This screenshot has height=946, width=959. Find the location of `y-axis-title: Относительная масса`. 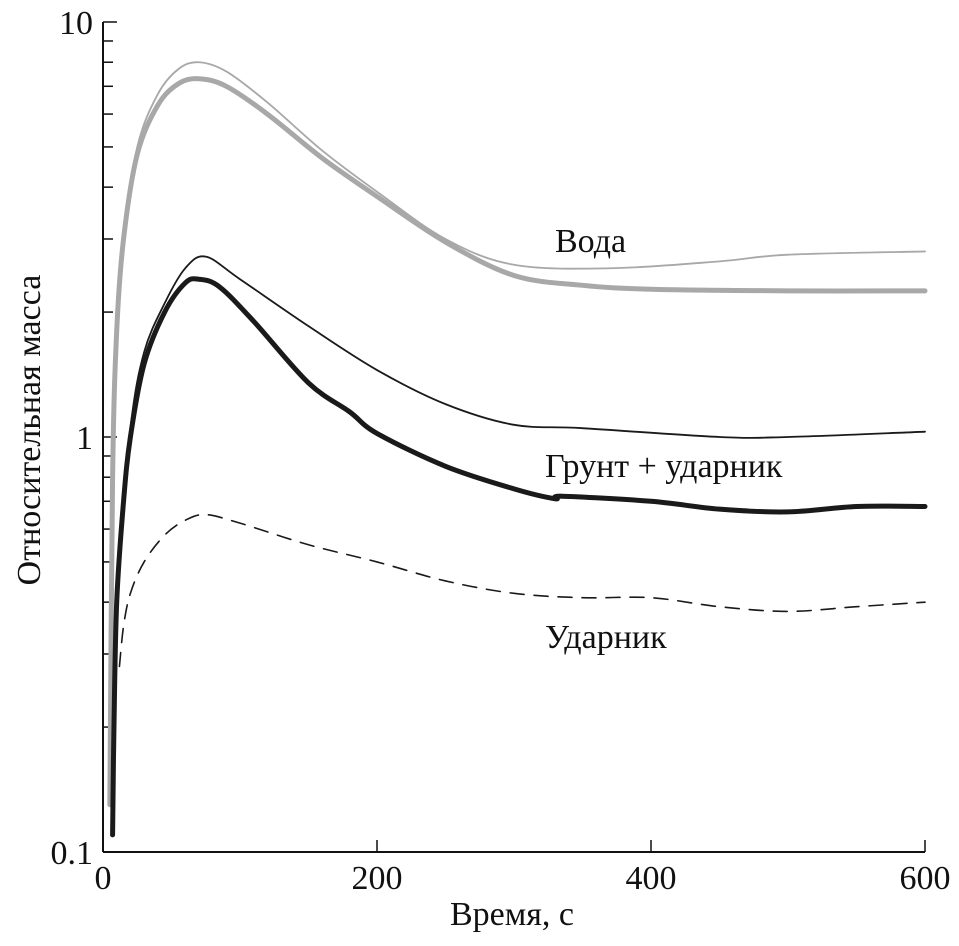

y-axis-title: Относительная масса is located at coordinates (29, 430).